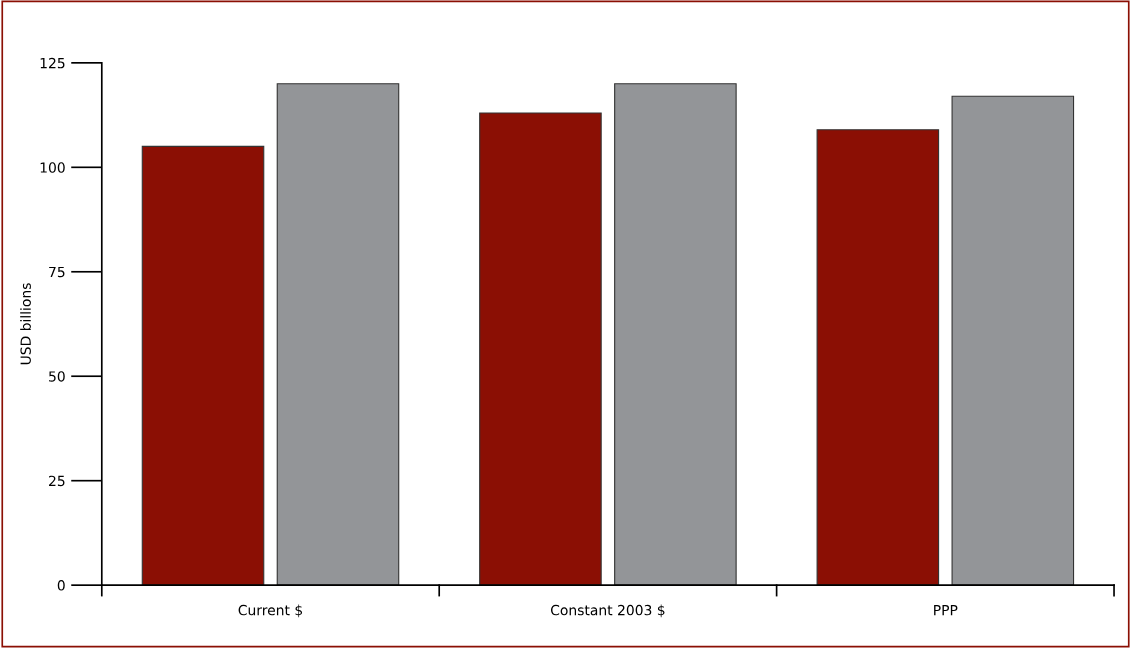 This screenshot has width=1131, height=648. I want to click on x-tick-label: Constant 2003 $, so click(607, 611).